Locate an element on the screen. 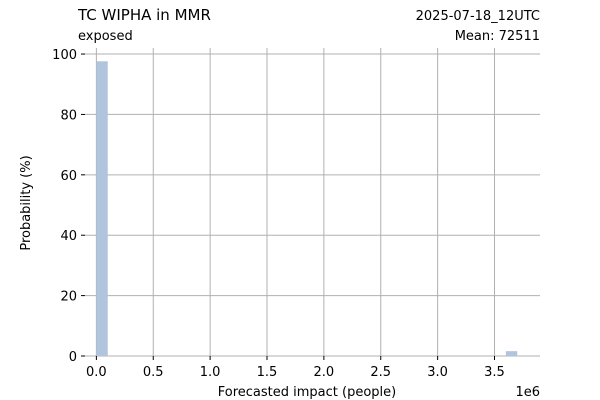  forecast-date: 2025-07-18_12UTC is located at coordinates (478, 16).